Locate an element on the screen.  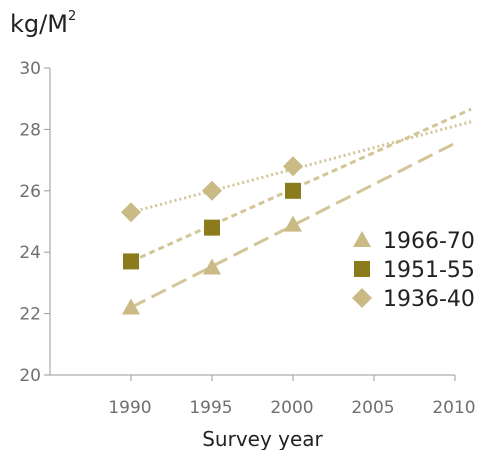
y-tick-label: 22 is located at coordinates (30, 315).